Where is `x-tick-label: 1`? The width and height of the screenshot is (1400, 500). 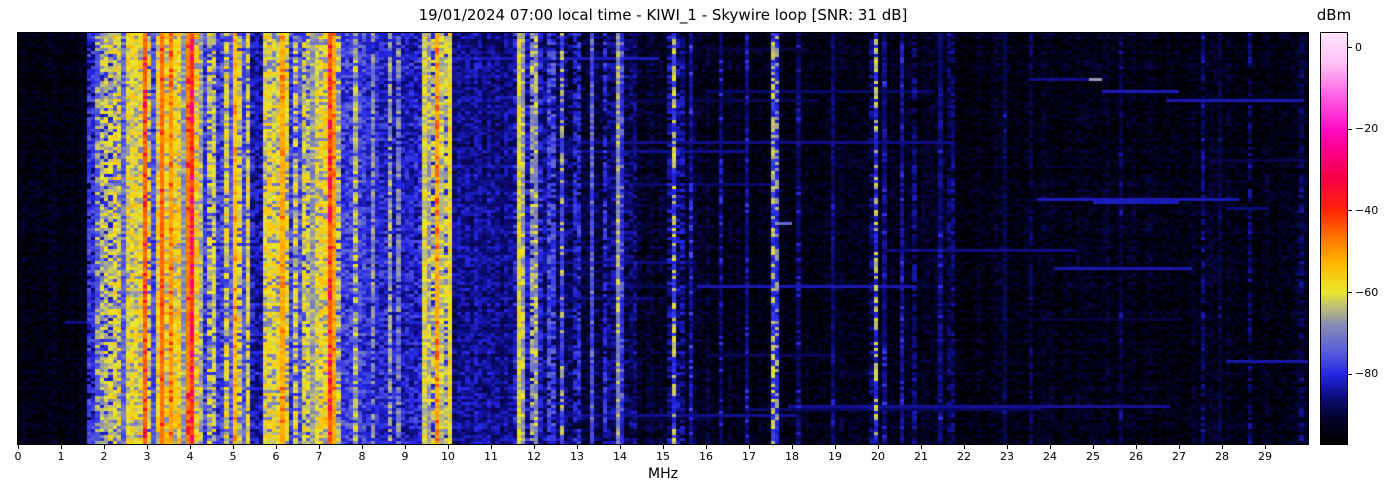
x-tick-label: 1 is located at coordinates (61, 456).